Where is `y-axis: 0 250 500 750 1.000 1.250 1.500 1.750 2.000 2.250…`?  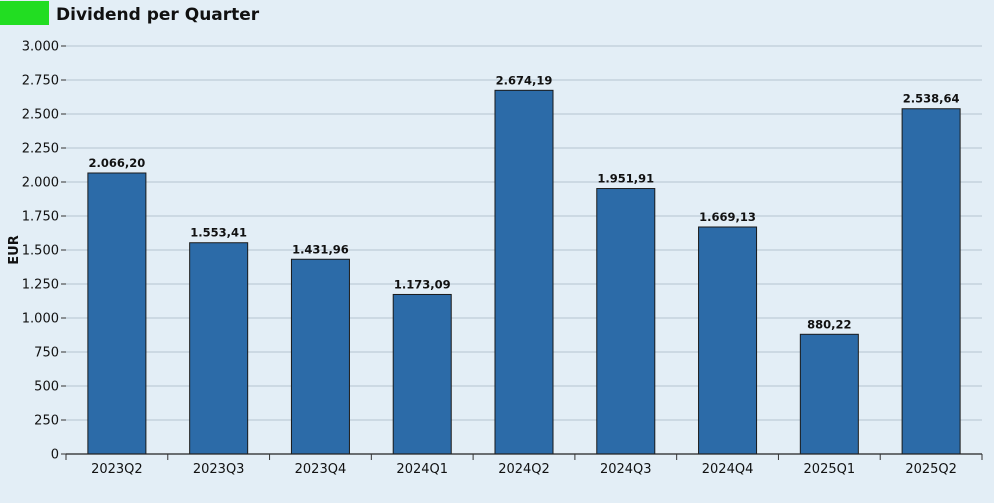
y-axis: 0 250 500 750 1.000 1.250 1.500 1.750 2.000 2.250… is located at coordinates (36, 251).